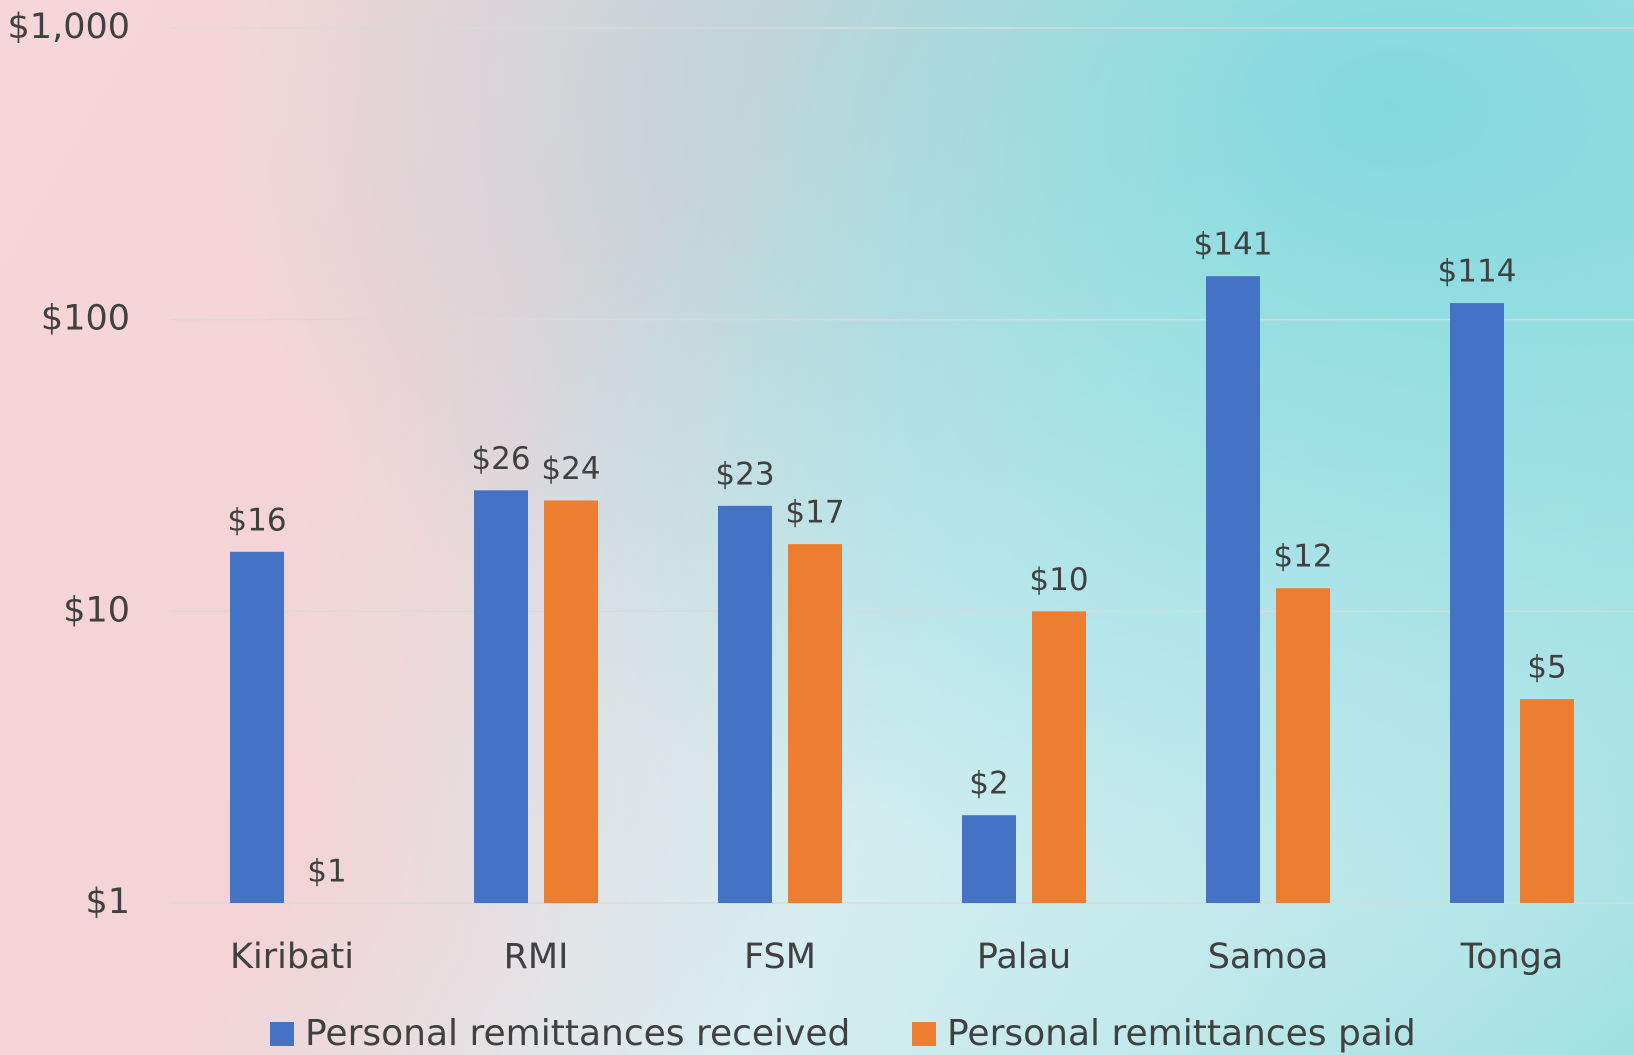 Image resolution: width=1634 pixels, height=1055 pixels. Describe the element at coordinates (1024, 957) in the screenshot. I see `x-tick-label: Palau` at that location.